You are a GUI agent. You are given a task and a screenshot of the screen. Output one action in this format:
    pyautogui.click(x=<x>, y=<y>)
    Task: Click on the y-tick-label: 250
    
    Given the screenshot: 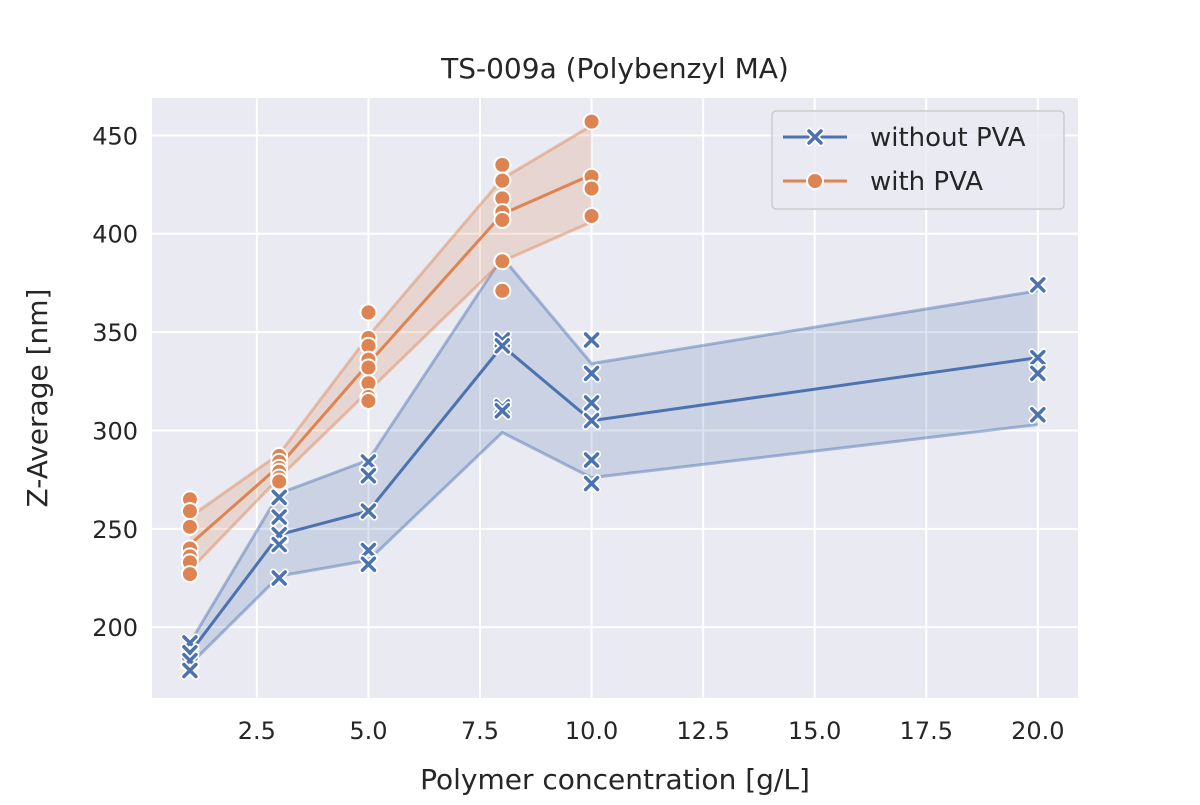 What is the action you would take?
    pyautogui.click(x=115, y=530)
    